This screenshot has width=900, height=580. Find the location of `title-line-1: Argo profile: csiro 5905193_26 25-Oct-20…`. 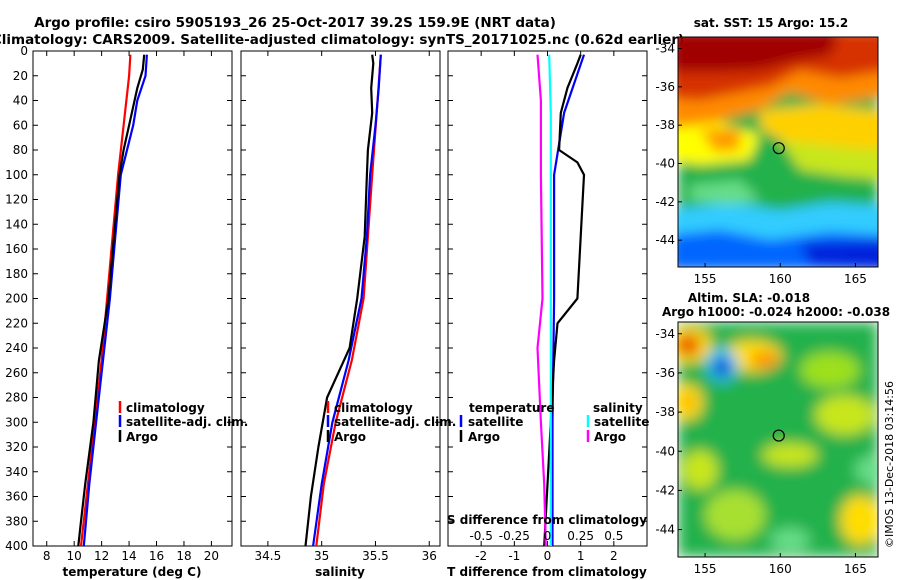

title-line-1: Argo profile: csiro 5905193_26 25-Oct-20… is located at coordinates (295, 23).